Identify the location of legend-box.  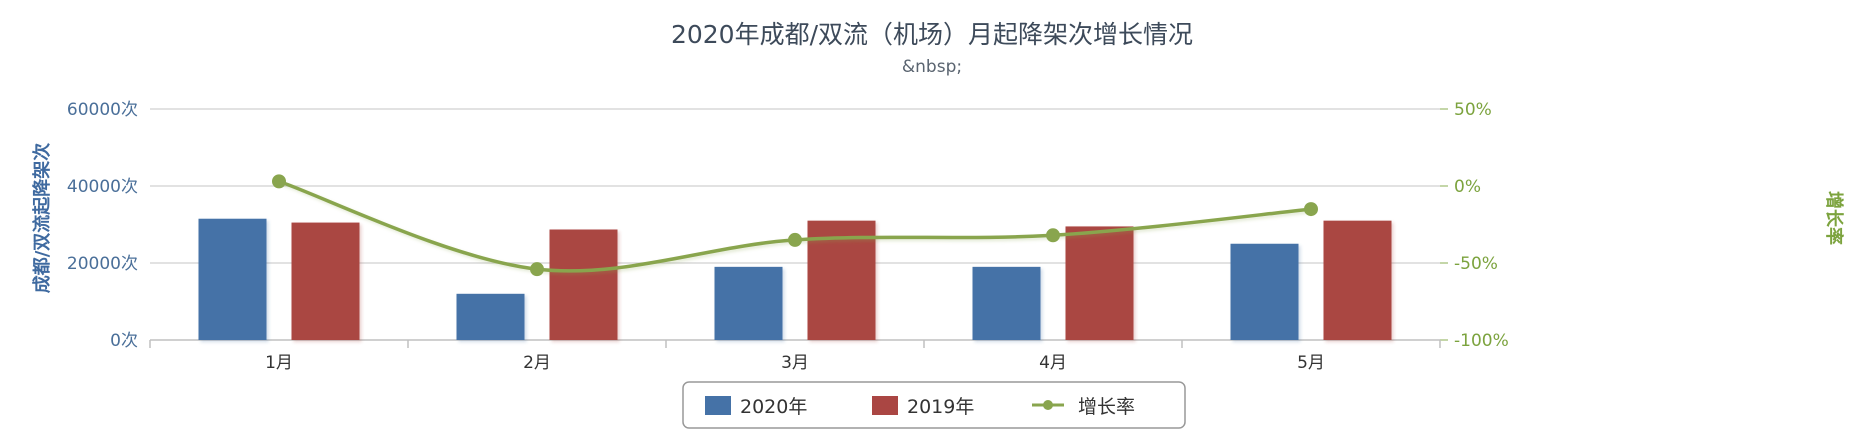
(934, 405).